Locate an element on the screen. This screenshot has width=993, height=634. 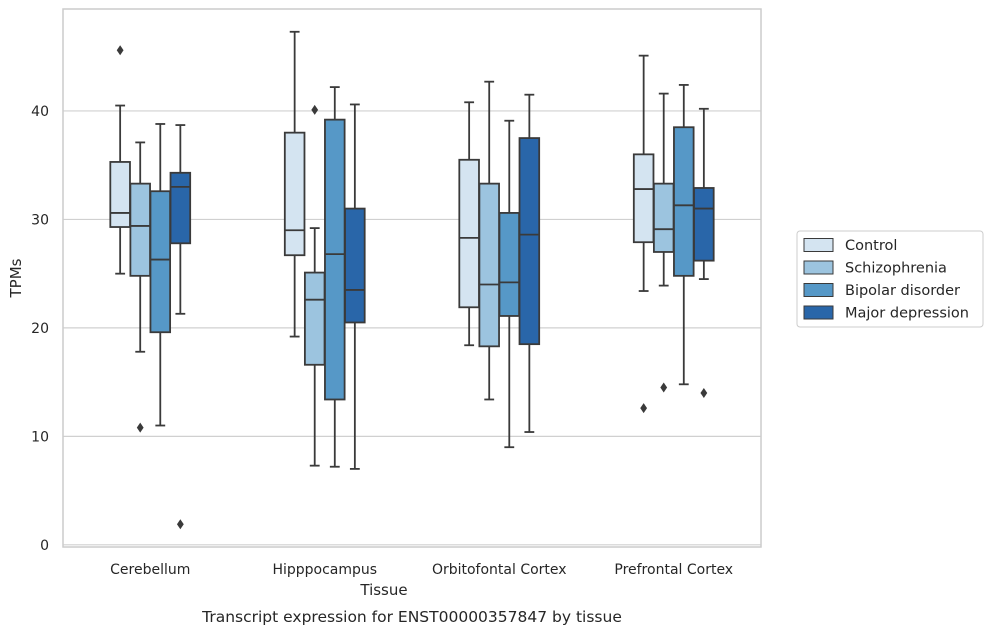
legend-label: Schizophrenia is located at coordinates (896, 269).